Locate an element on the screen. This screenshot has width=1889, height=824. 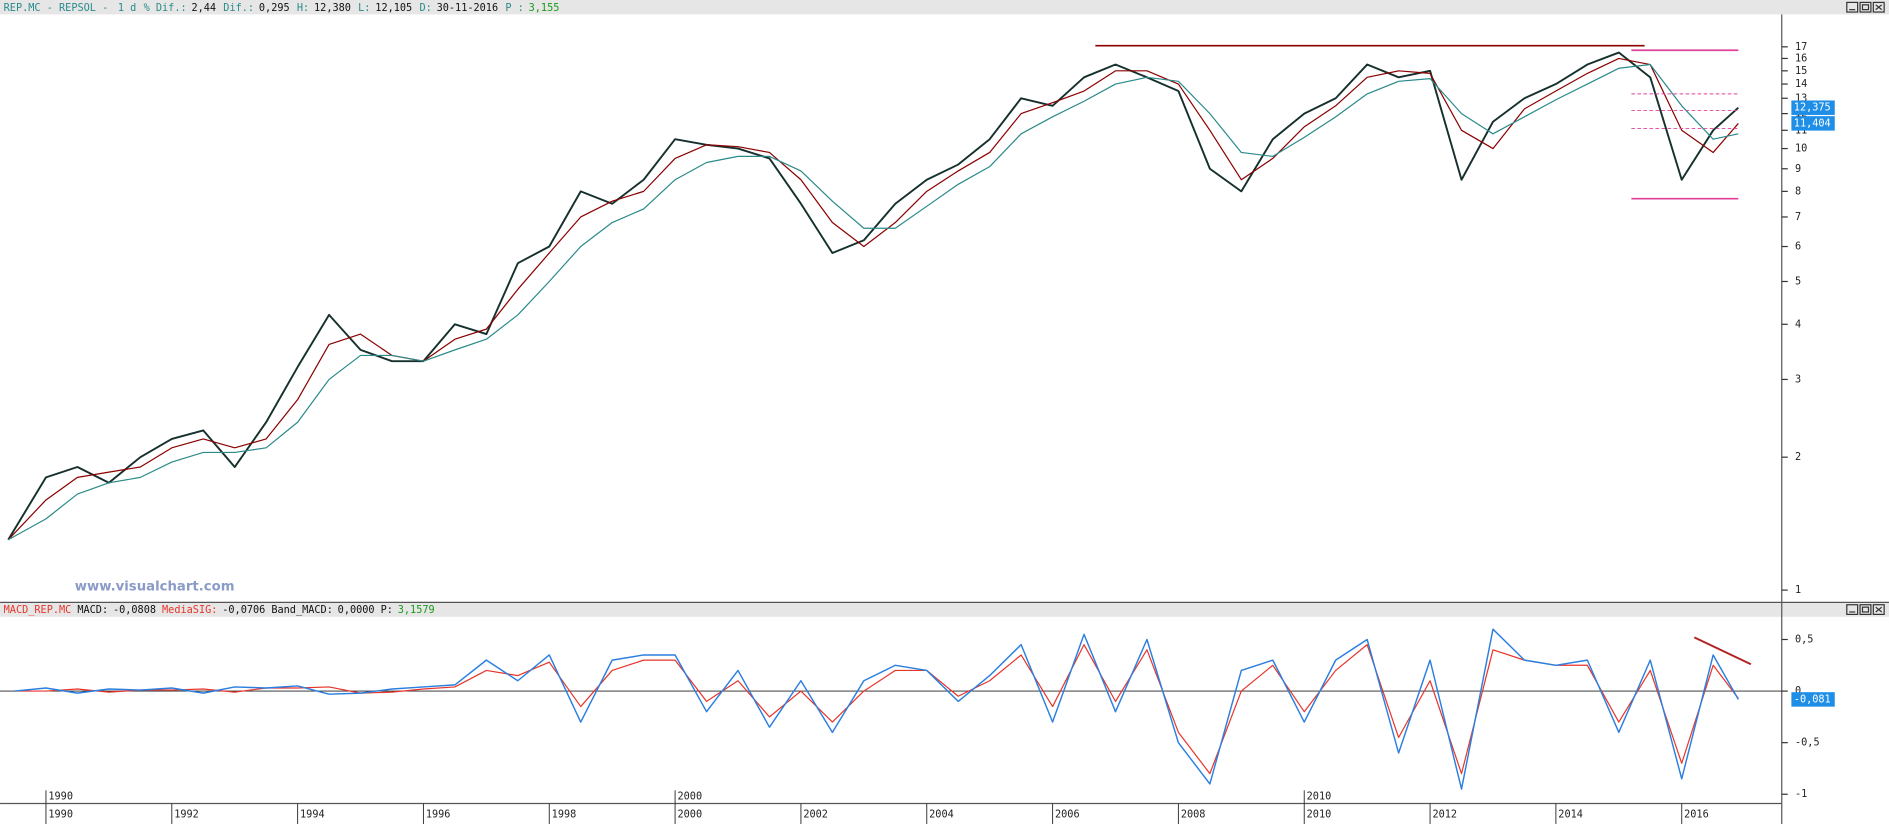
y-tick-label: 16 is located at coordinates (1801, 58).